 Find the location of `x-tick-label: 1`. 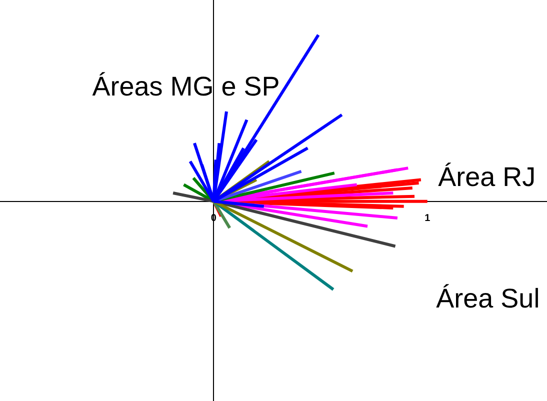

x-tick-label: 1 is located at coordinates (427, 218).